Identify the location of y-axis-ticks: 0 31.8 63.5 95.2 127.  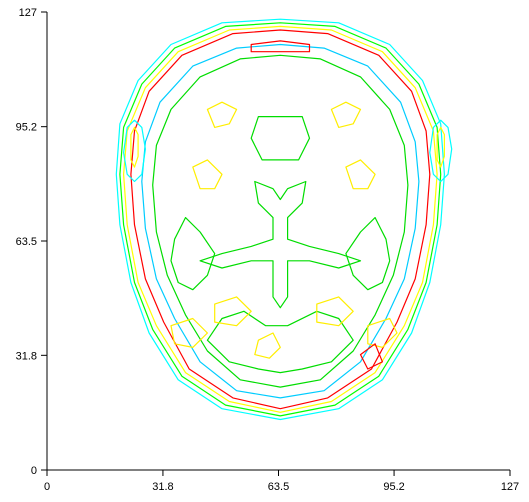
(31, 242).